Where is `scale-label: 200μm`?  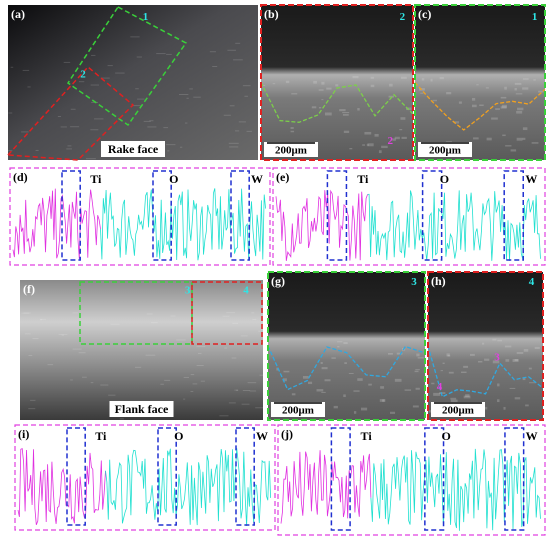 scale-label: 200μm is located at coordinates (291, 151).